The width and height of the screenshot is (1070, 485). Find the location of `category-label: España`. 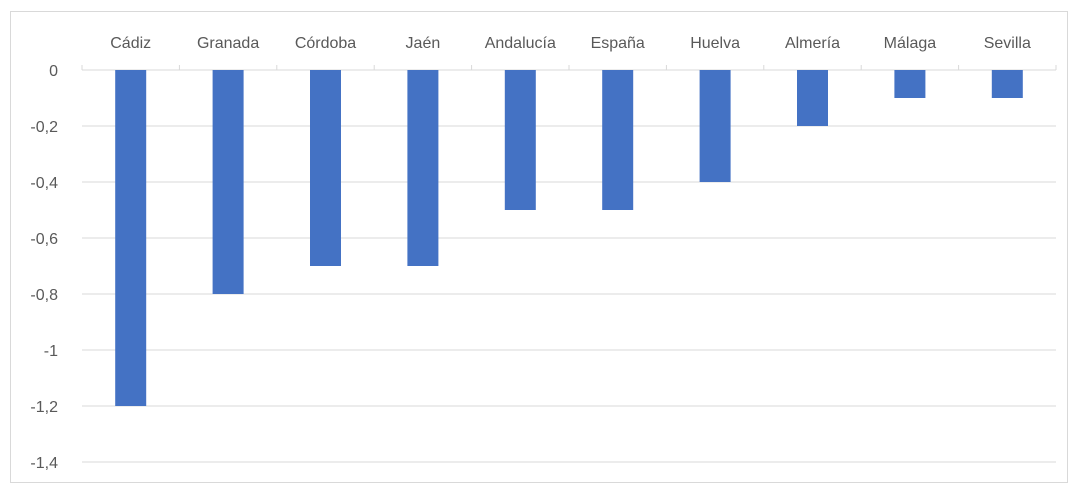

category-label: España is located at coordinates (618, 43).